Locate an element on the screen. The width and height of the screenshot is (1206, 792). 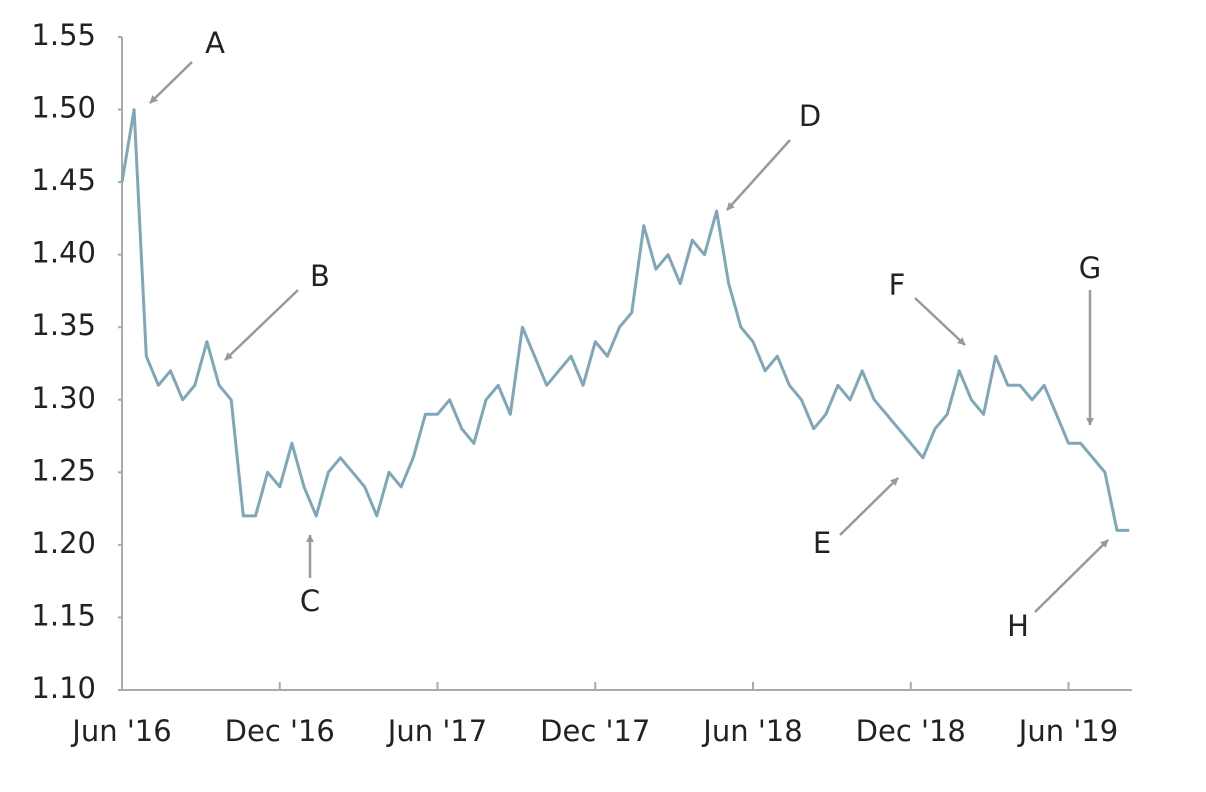
y-tick-label: 1.30 is located at coordinates (63, 398).